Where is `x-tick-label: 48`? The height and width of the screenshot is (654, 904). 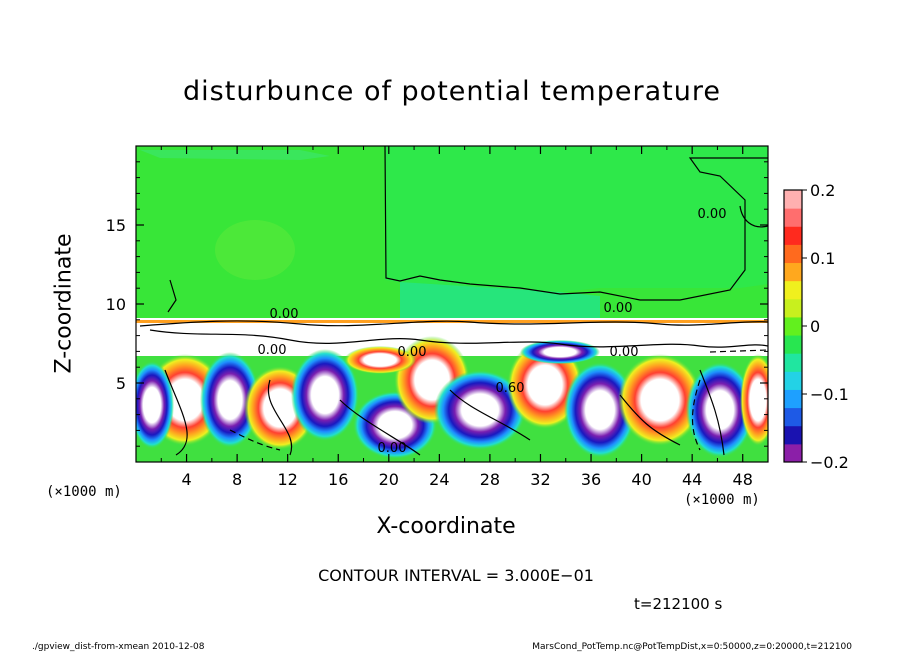
x-tick-label: 48 is located at coordinates (743, 479).